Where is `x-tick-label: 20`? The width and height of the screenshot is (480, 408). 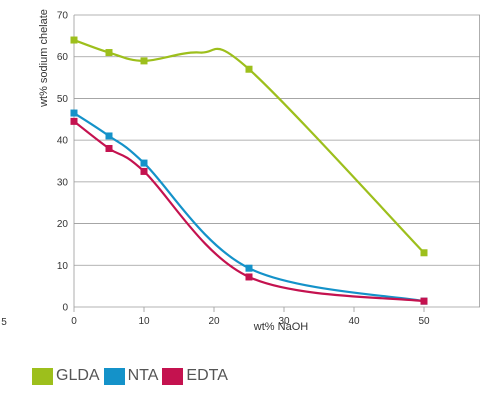 x-tick-label: 20 is located at coordinates (214, 321).